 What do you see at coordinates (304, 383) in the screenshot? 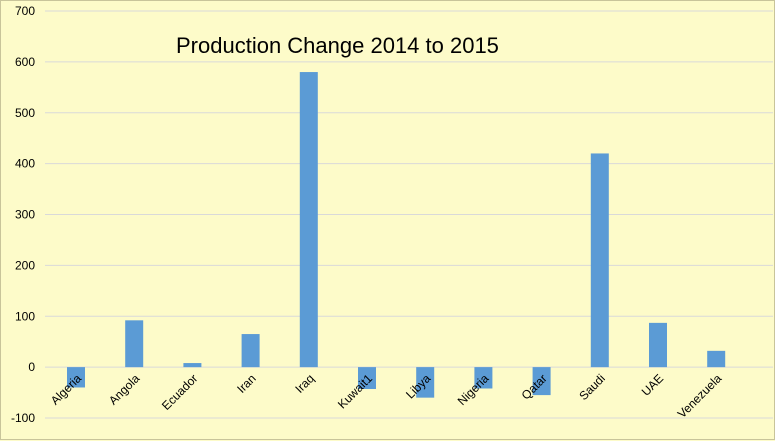
I see `x-tick-label-iraq: Iraq` at bounding box center [304, 383].